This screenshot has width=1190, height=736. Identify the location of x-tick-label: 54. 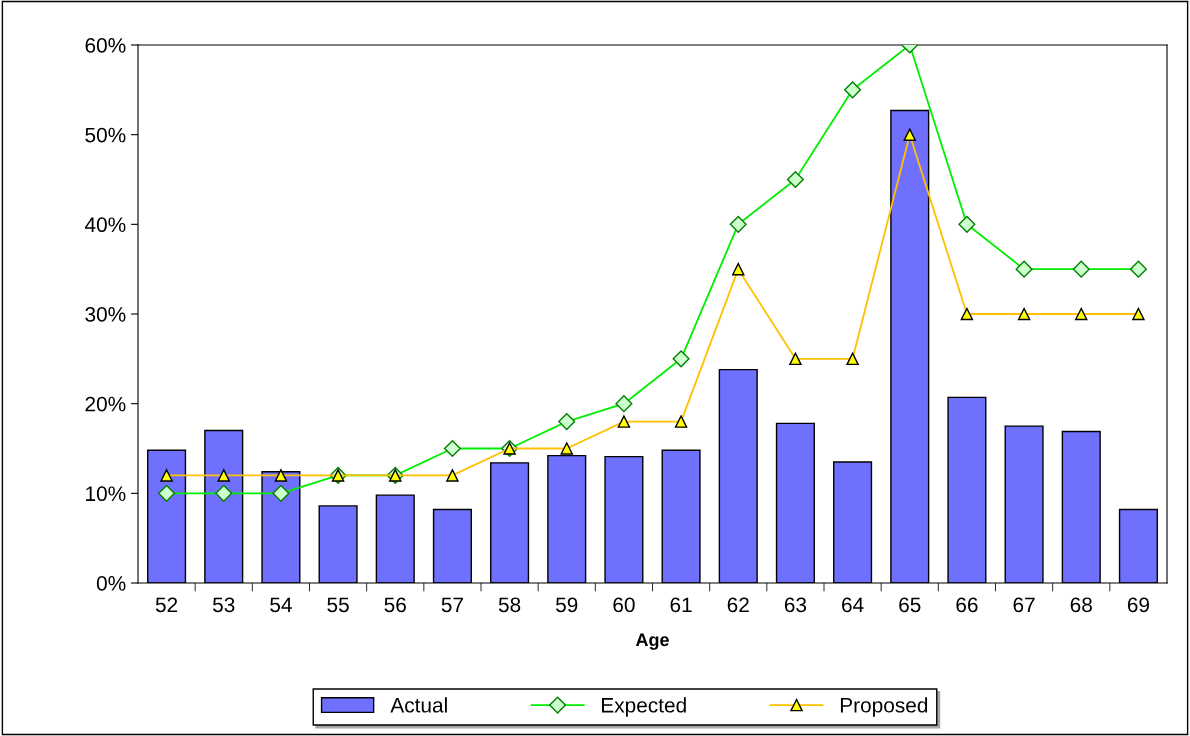
(281, 605).